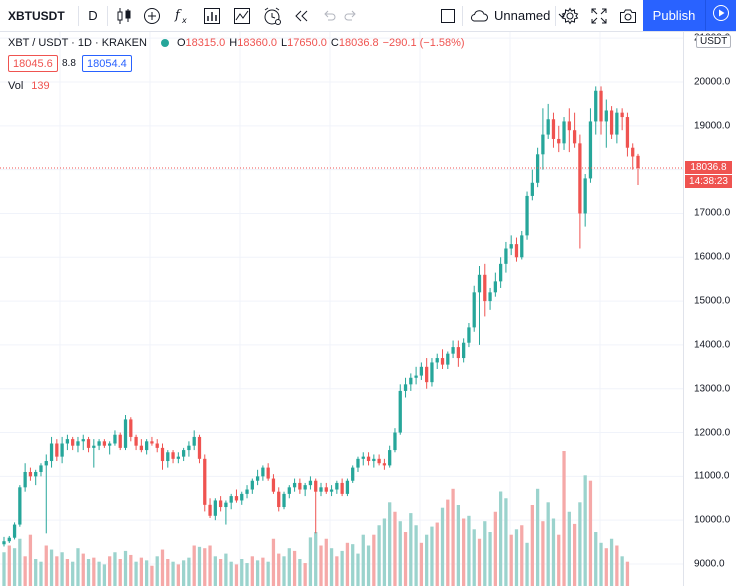 The width and height of the screenshot is (736, 586). What do you see at coordinates (284, 43) in the screenshot?
I see `low-label: L` at bounding box center [284, 43].